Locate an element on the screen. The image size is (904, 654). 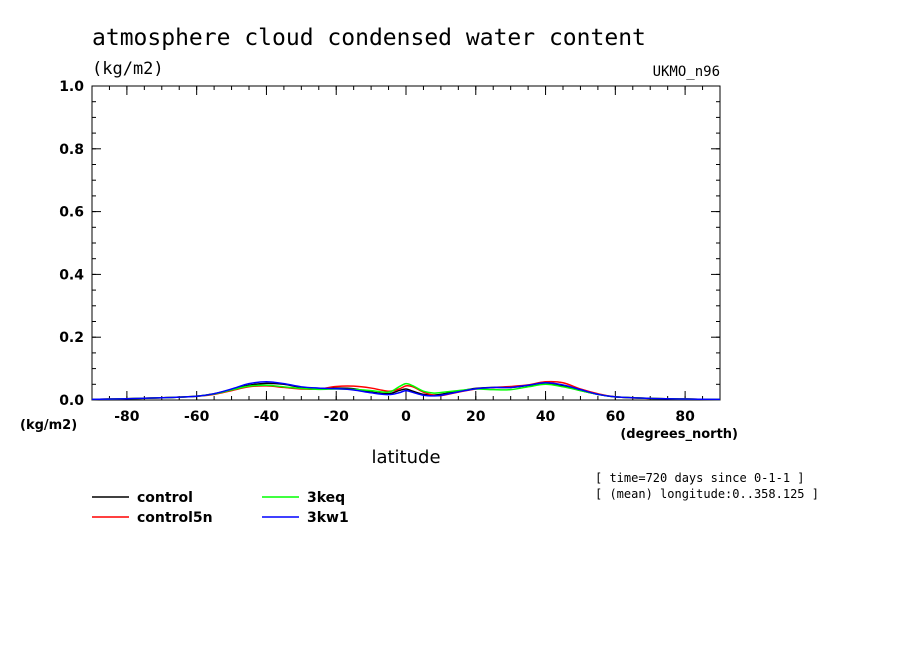
chart-units: (kg/m2) is located at coordinates (128, 69).